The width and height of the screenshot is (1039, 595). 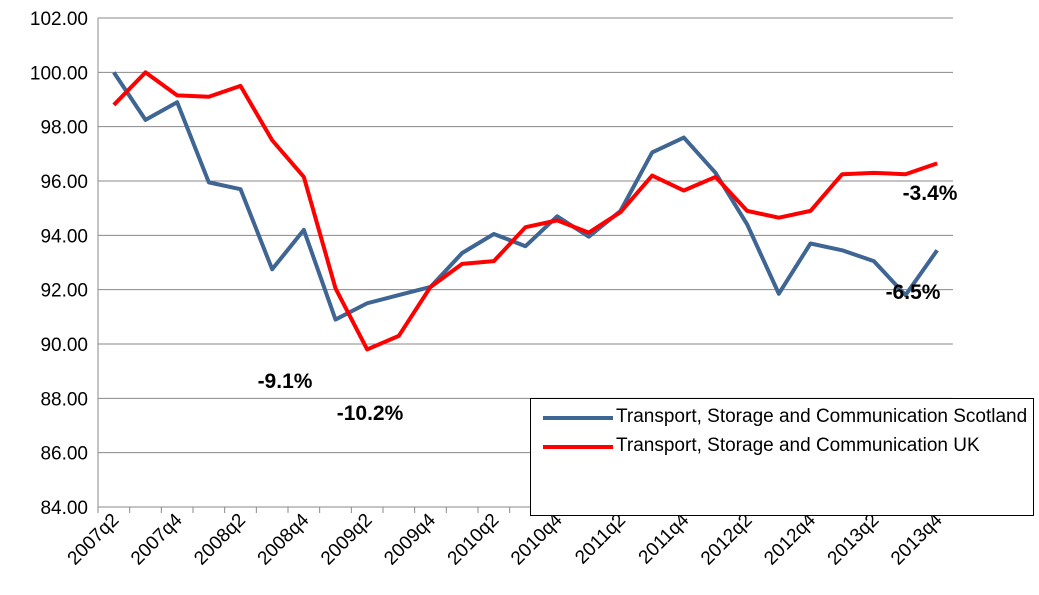 What do you see at coordinates (64, 182) in the screenshot?
I see `y-tick-label: 96.00` at bounding box center [64, 182].